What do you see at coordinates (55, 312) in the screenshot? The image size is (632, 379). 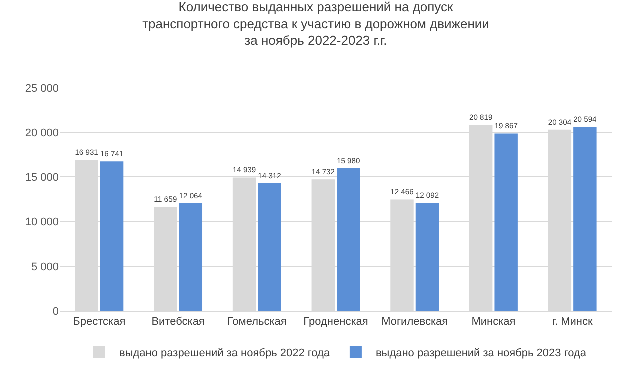 I see `y-tick-label: 0` at bounding box center [55, 312].